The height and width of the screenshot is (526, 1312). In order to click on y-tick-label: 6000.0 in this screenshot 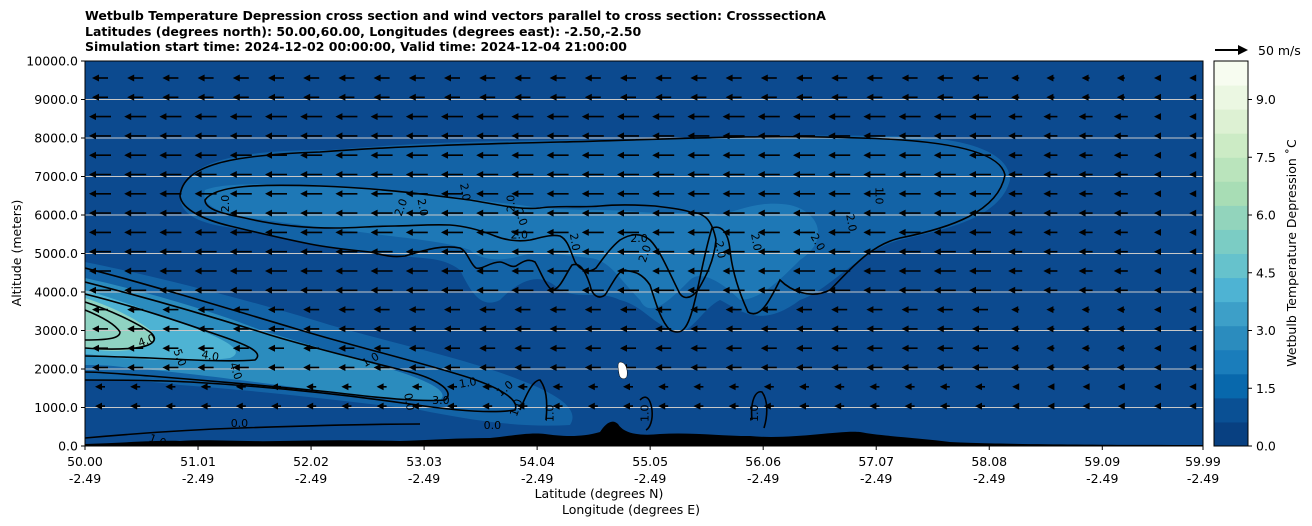, I will do `click(56, 215)`.